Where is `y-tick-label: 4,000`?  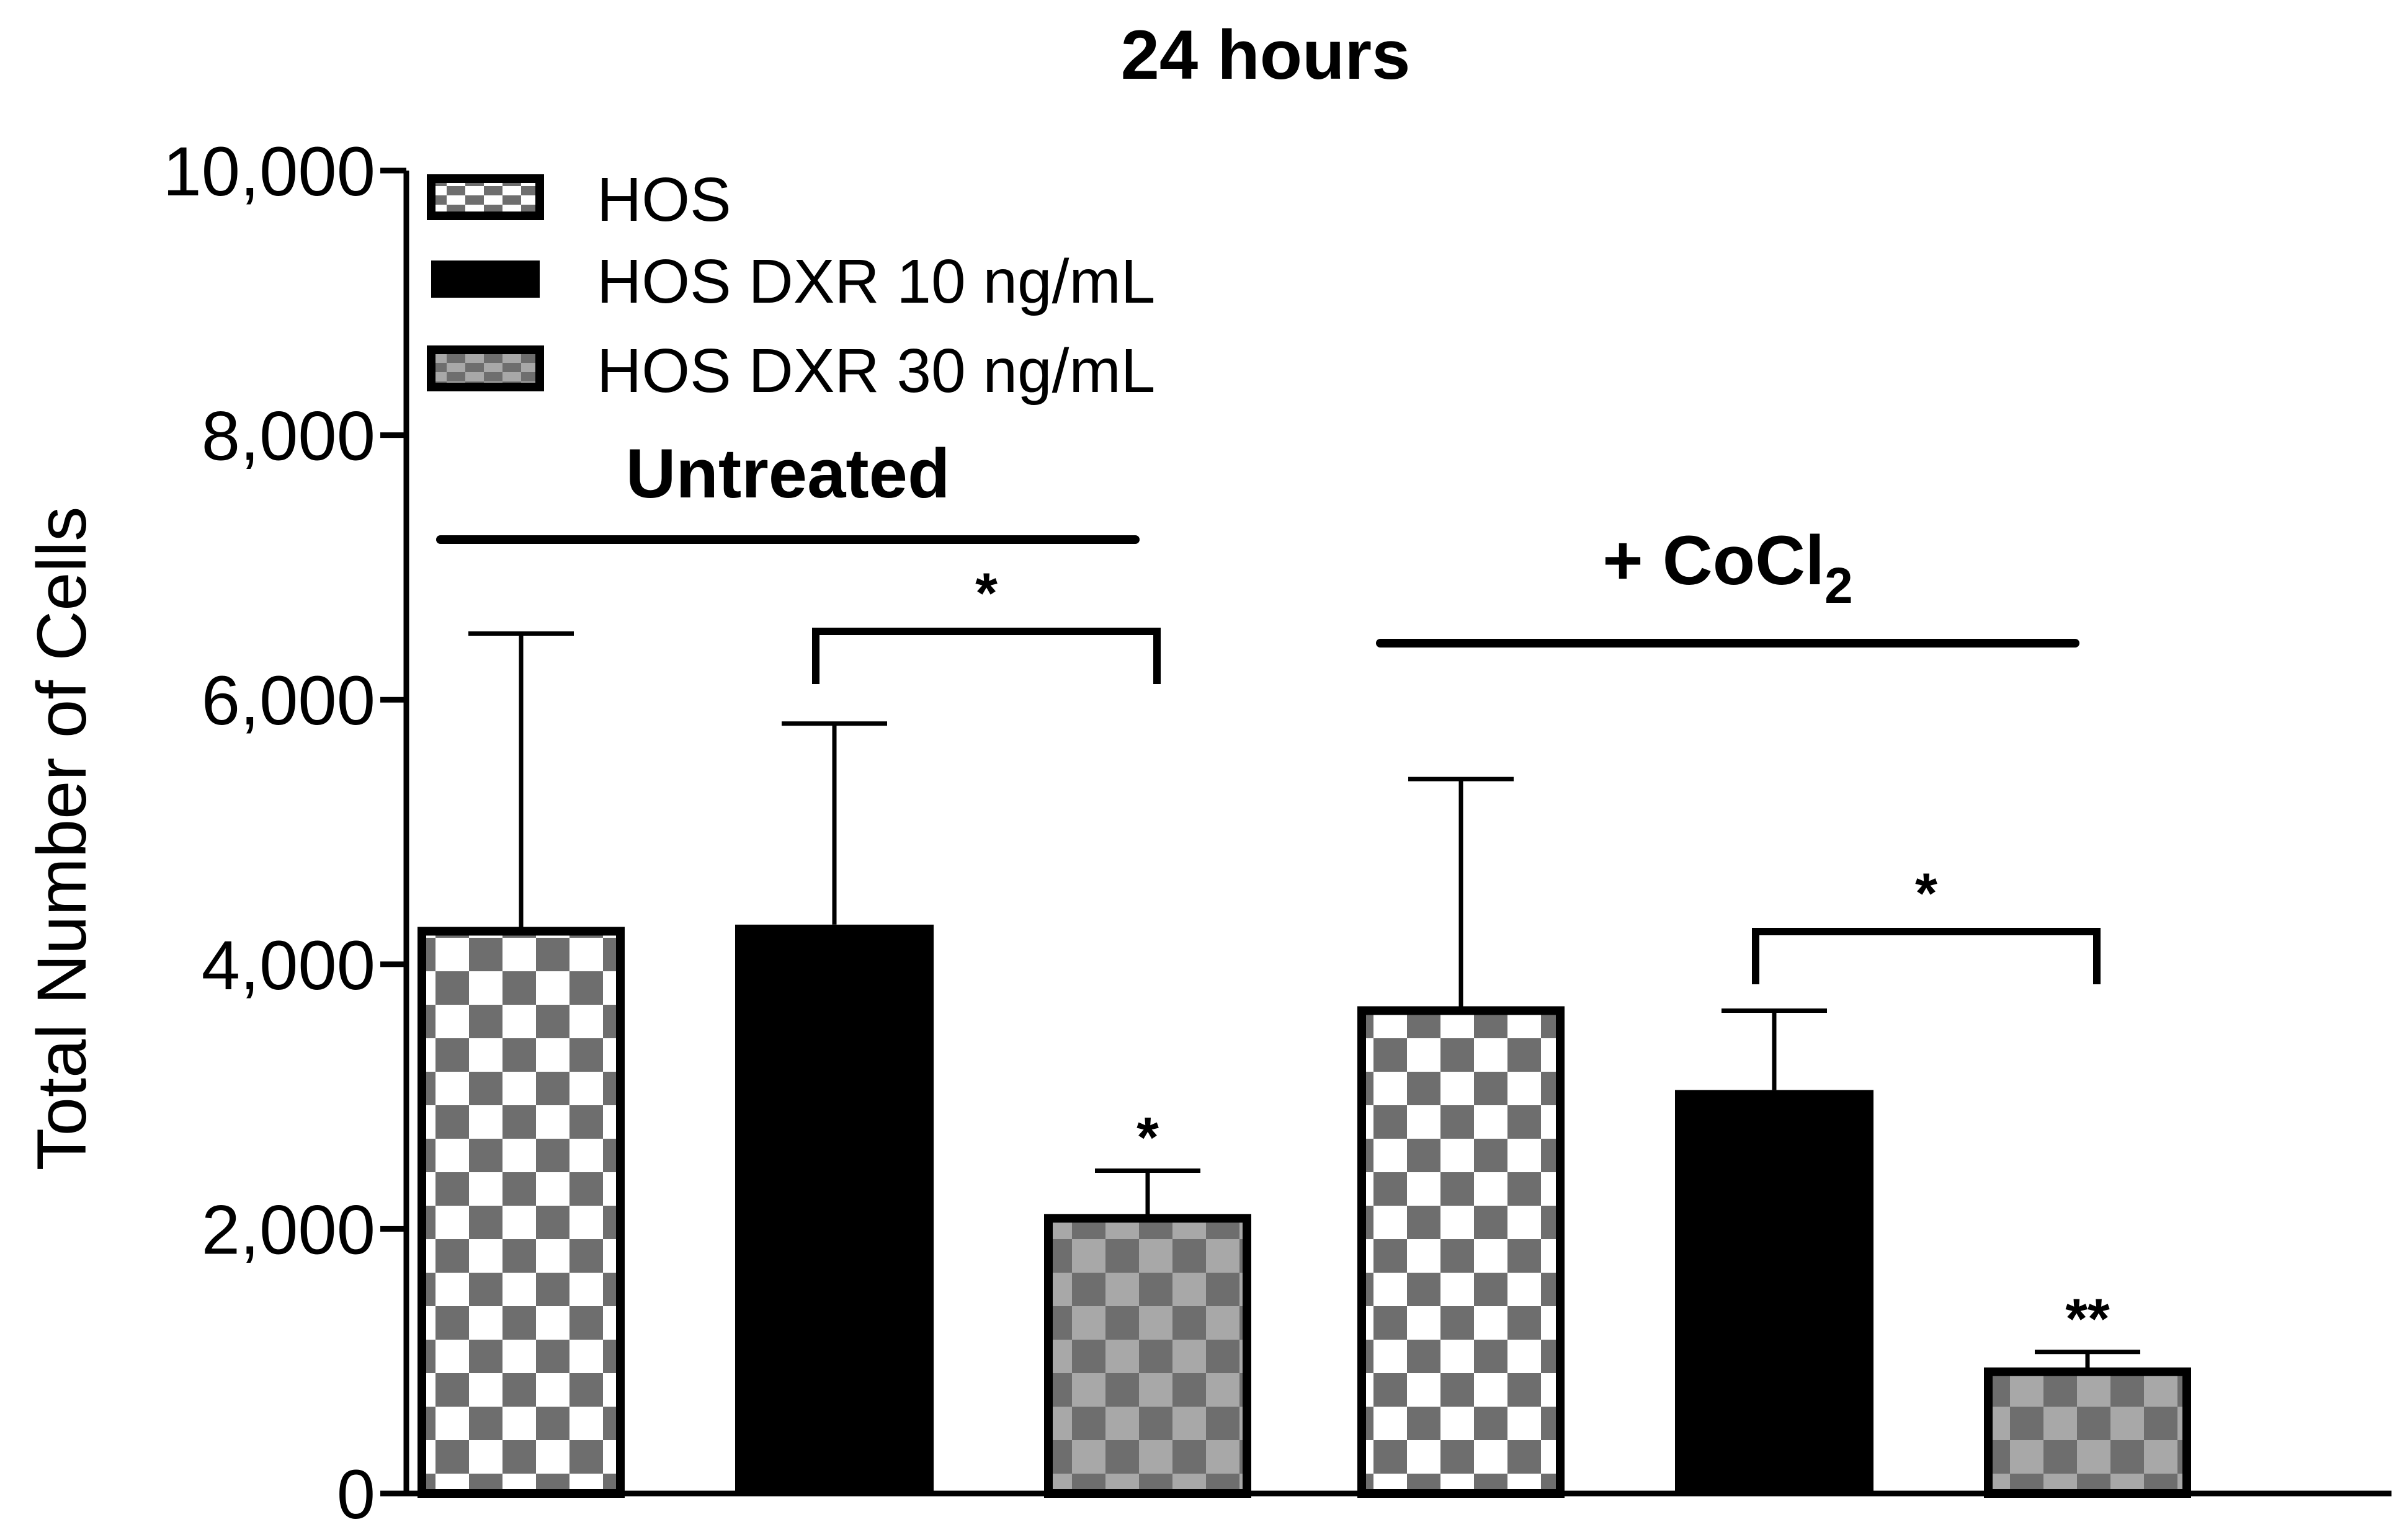 y-tick-label: 4,000 is located at coordinates (289, 965).